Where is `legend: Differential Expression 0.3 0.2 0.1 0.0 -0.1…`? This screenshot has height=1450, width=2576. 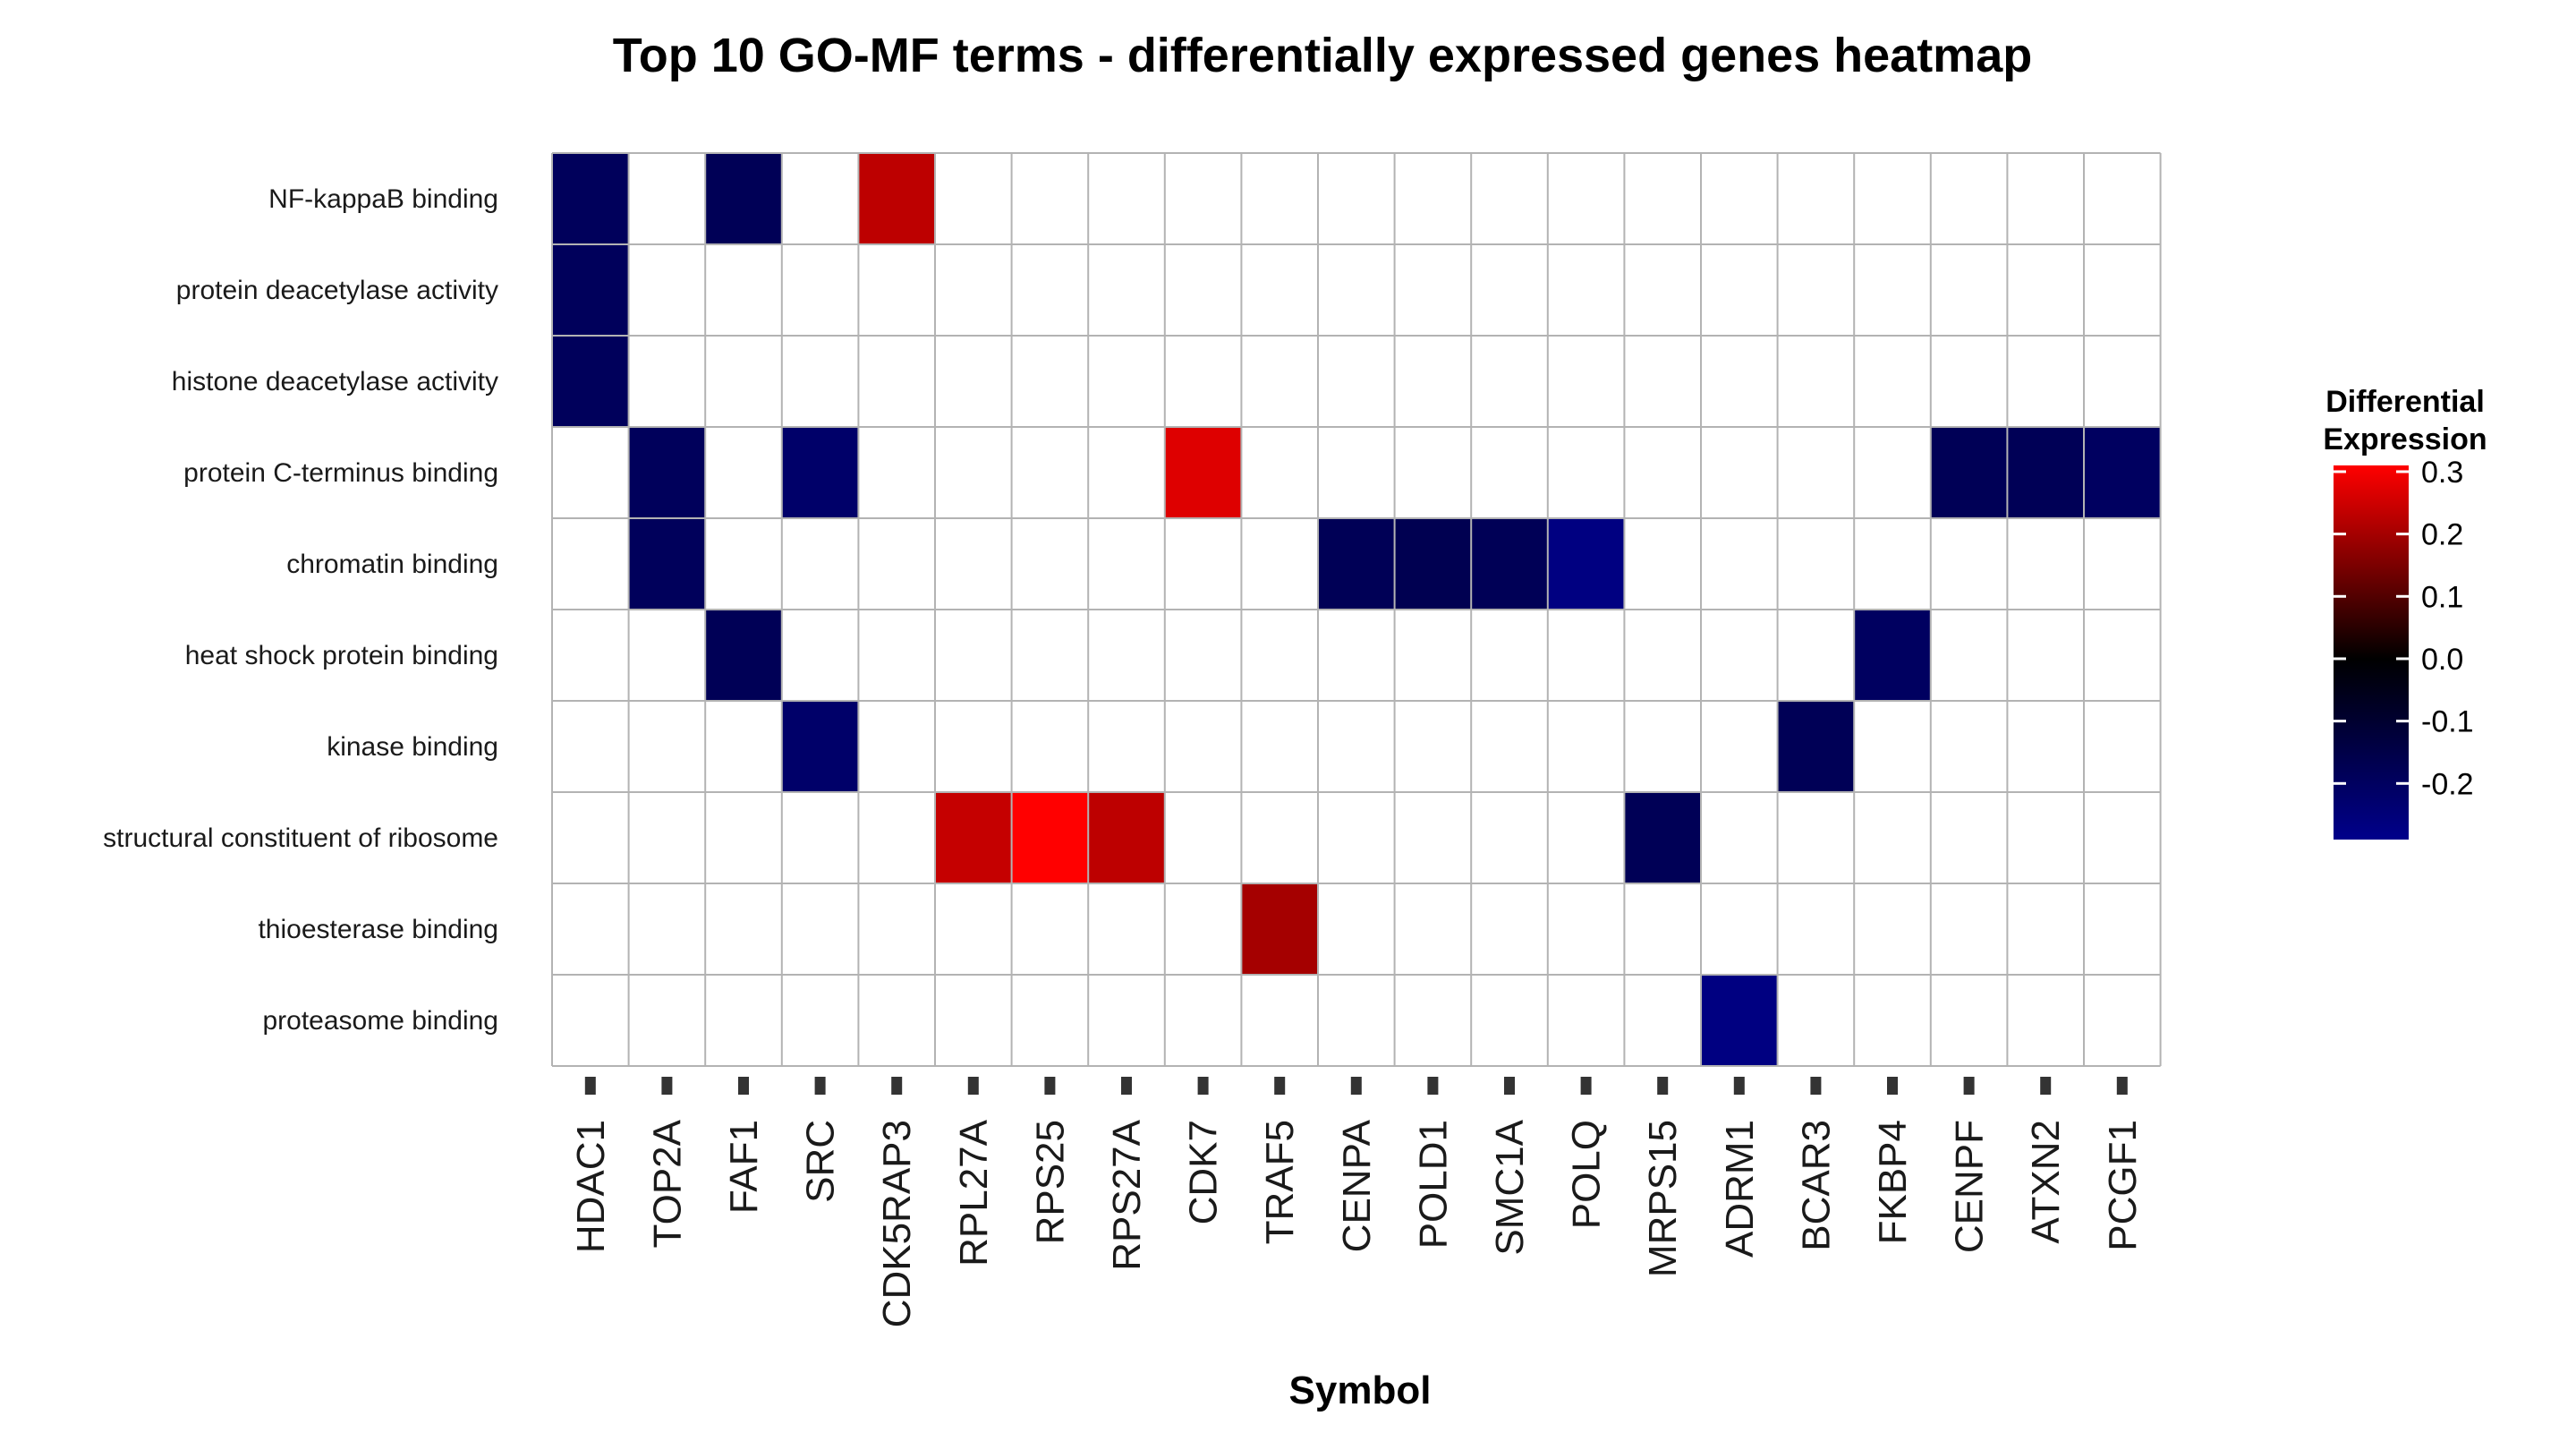
legend: Differential Expression 0.3 0.2 0.1 0.0 -0.1… is located at coordinates (2405, 612).